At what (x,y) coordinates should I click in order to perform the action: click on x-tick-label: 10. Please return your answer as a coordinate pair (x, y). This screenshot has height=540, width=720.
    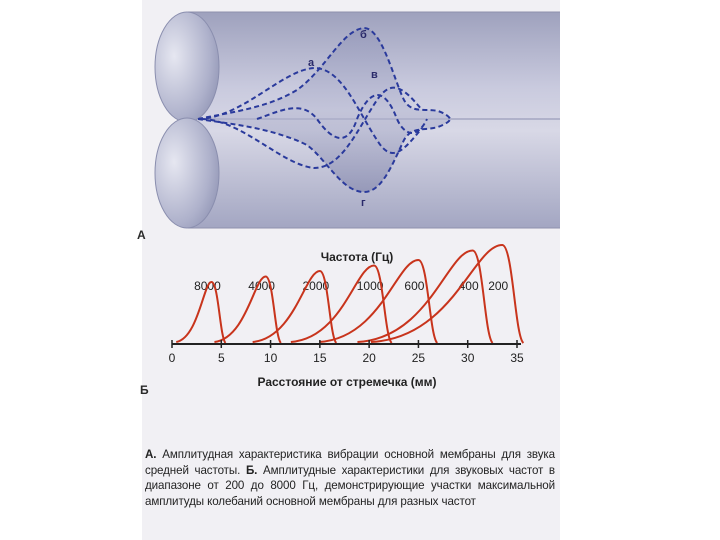
    Looking at the image, I should click on (271, 358).